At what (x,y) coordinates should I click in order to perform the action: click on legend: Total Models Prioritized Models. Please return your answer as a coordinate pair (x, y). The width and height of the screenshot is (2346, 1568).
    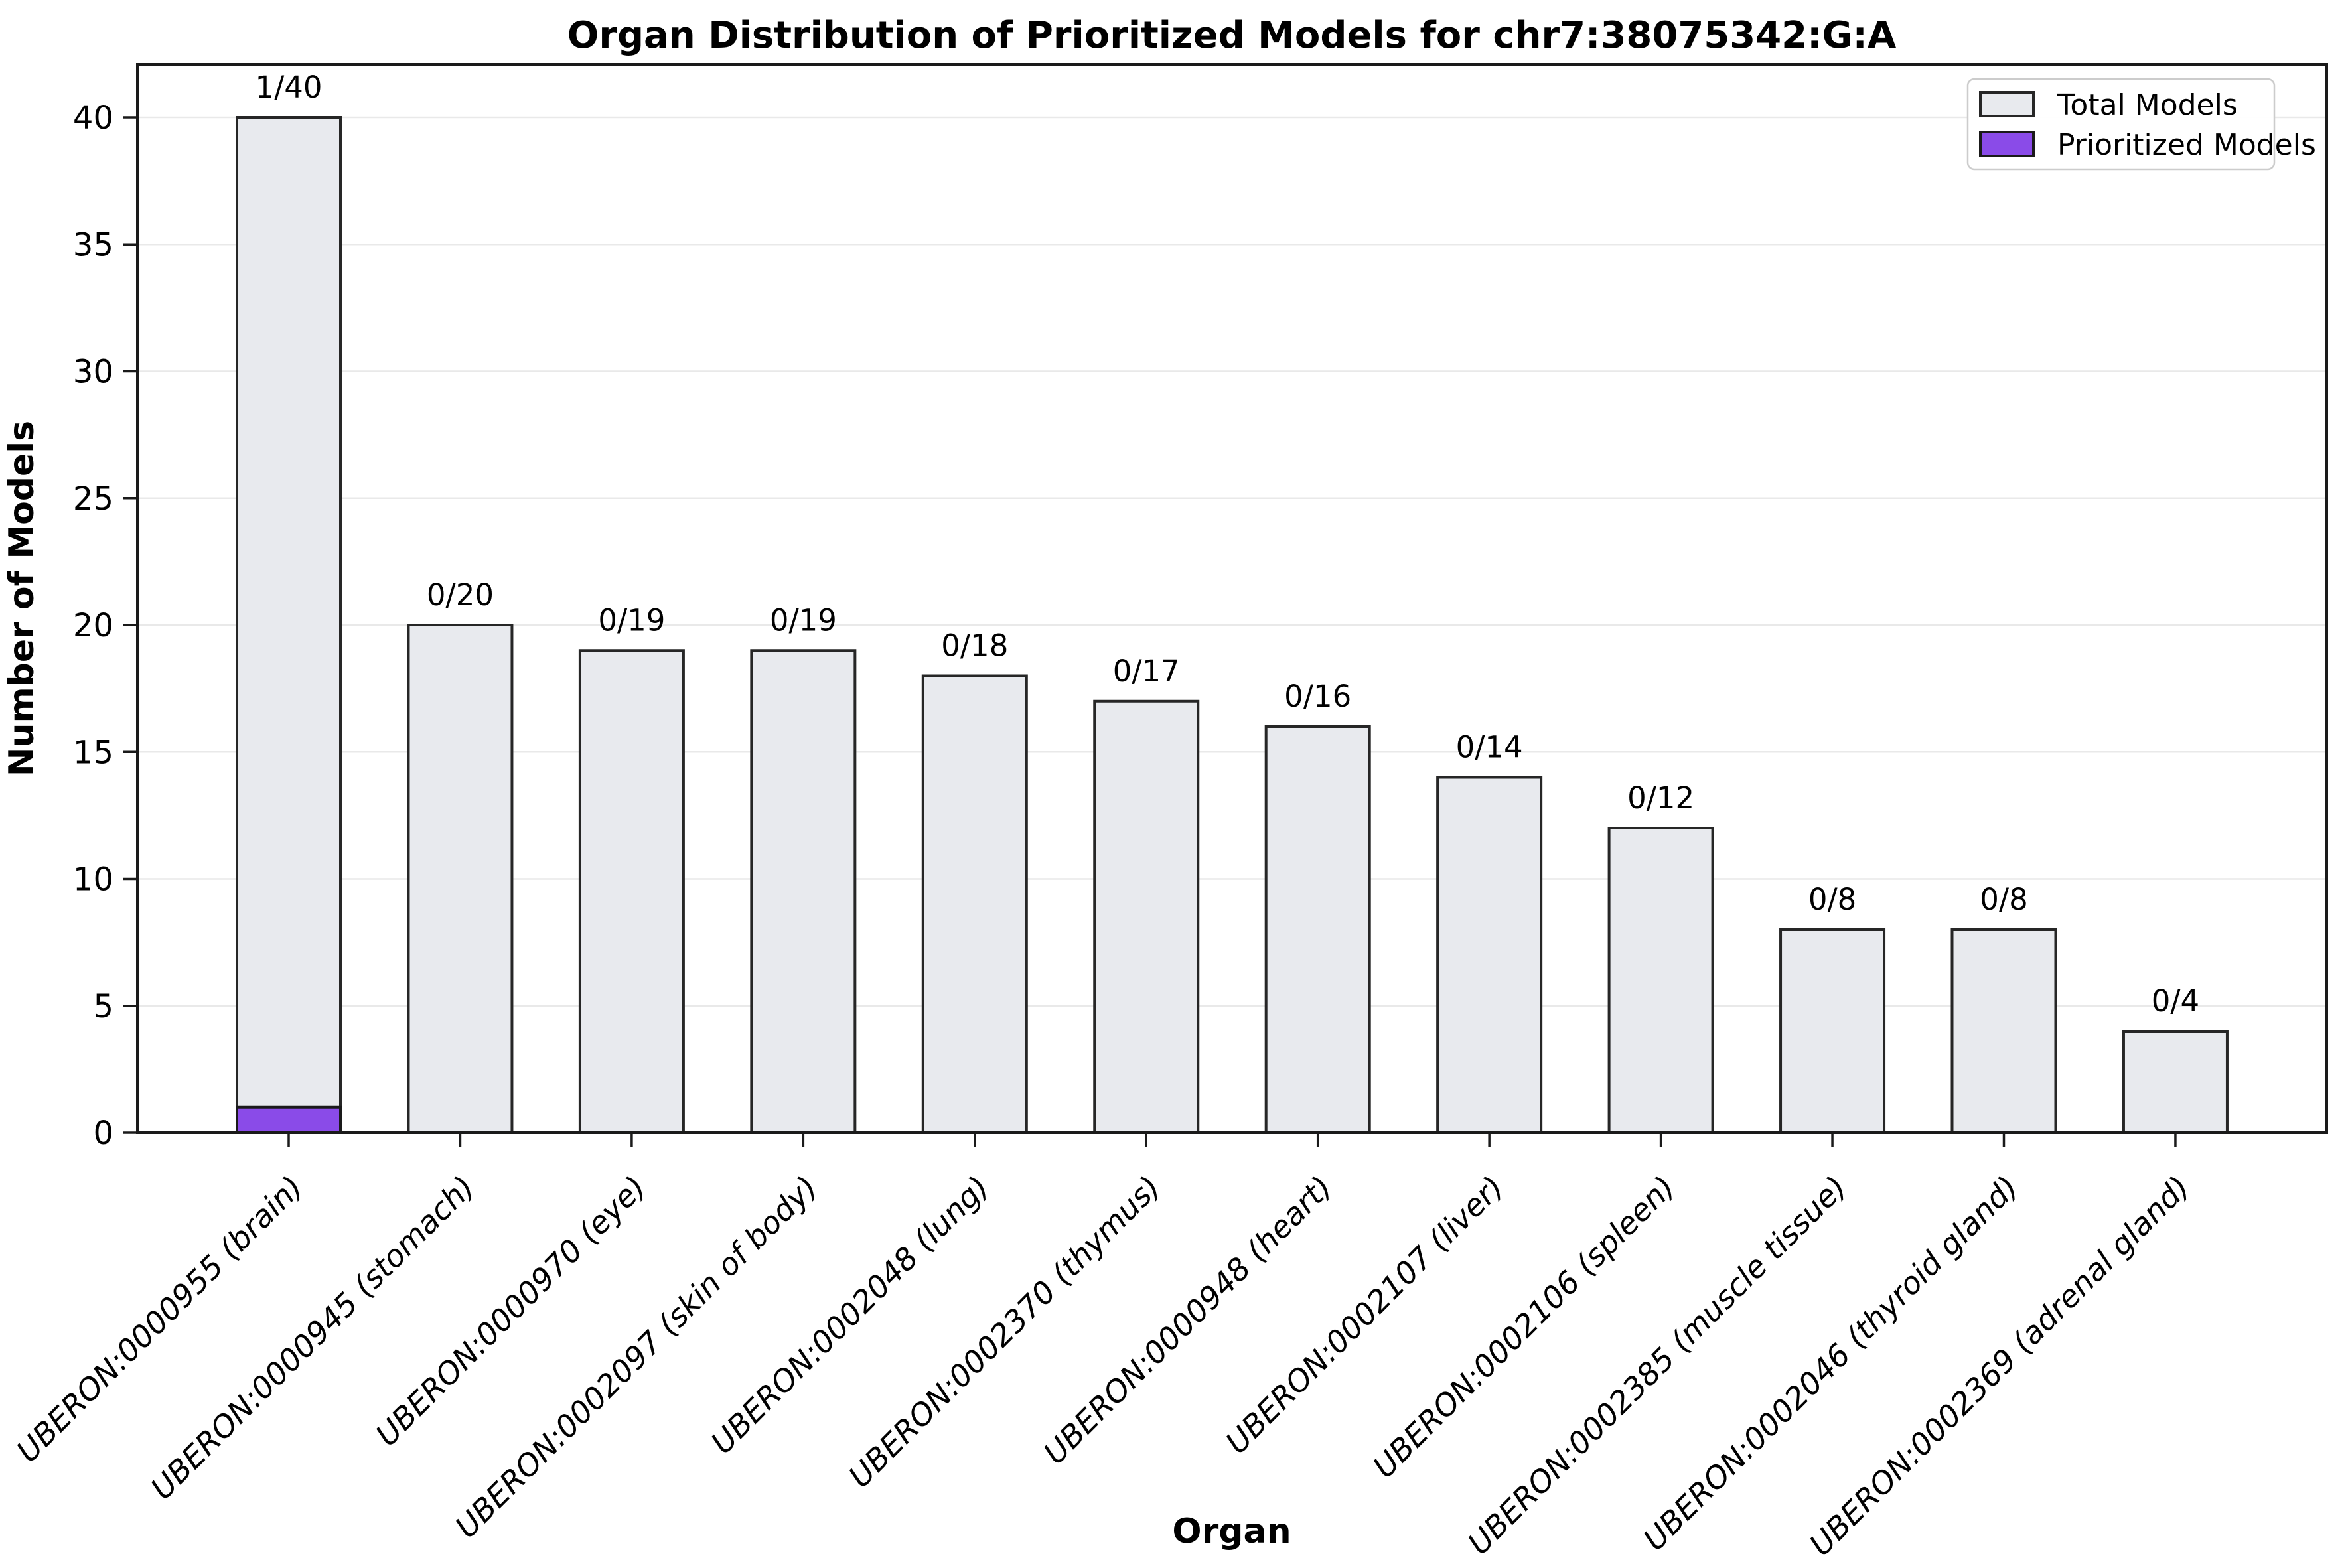
    Looking at the image, I should click on (2141, 124).